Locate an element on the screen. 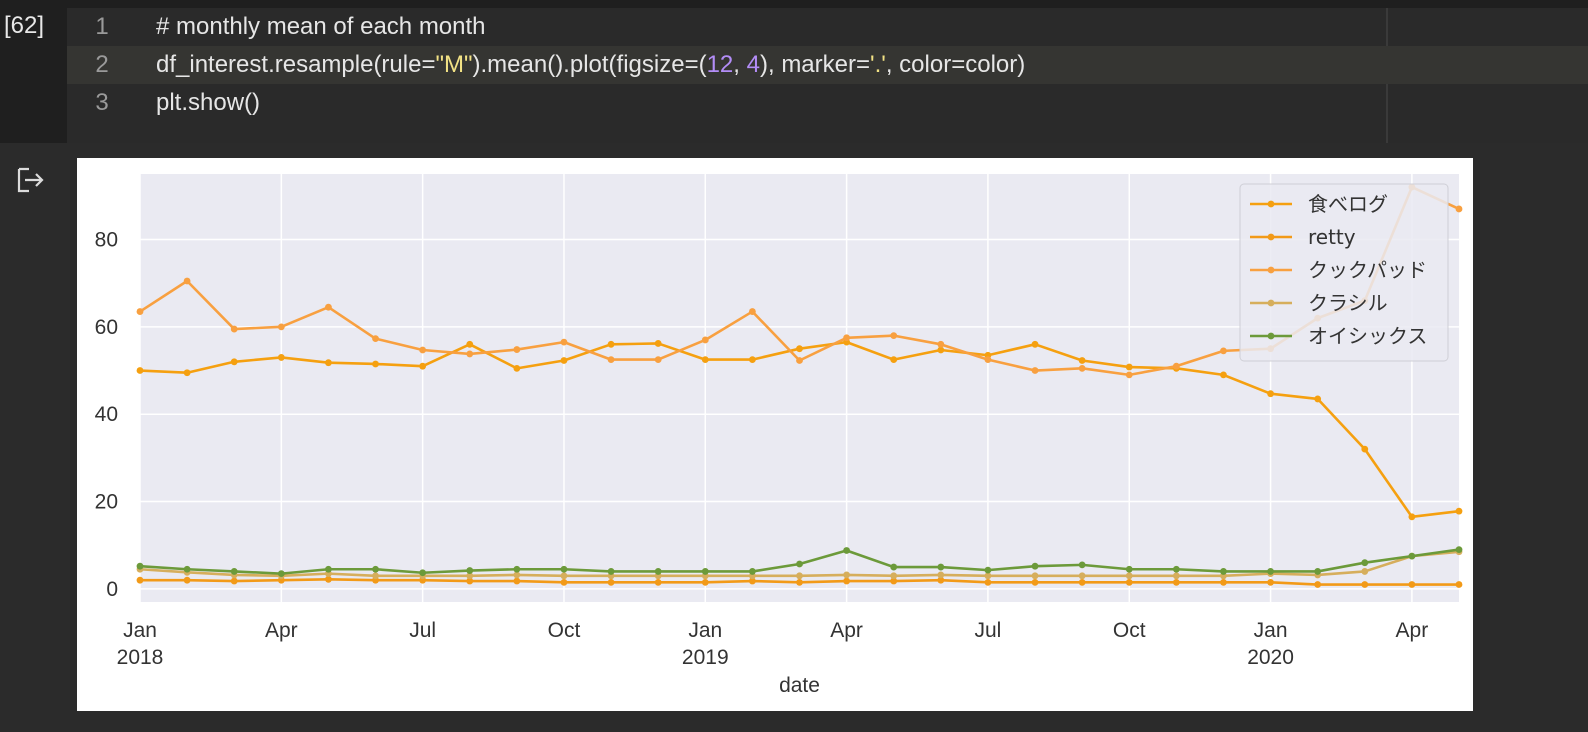 This screenshot has width=1588, height=732. execution-count: [62] is located at coordinates (24, 25).